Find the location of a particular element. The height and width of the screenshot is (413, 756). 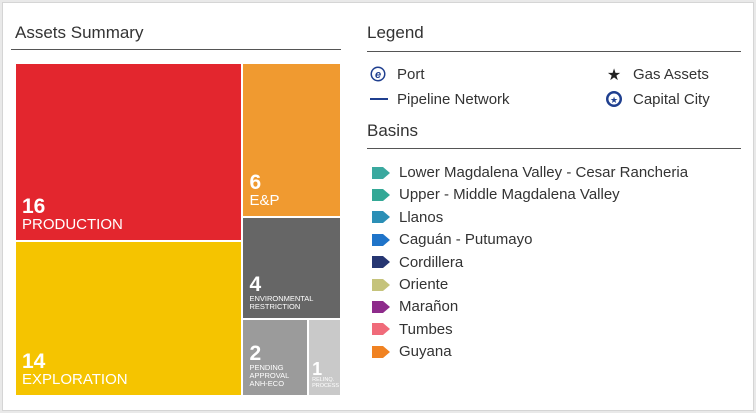

basin-label: Oriente is located at coordinates (424, 284).